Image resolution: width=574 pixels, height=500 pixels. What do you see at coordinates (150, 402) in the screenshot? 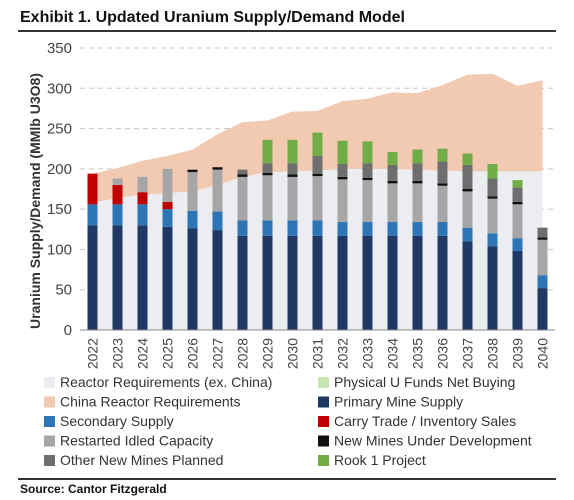
I see `legend-label: China Reactor Requirements` at bounding box center [150, 402].